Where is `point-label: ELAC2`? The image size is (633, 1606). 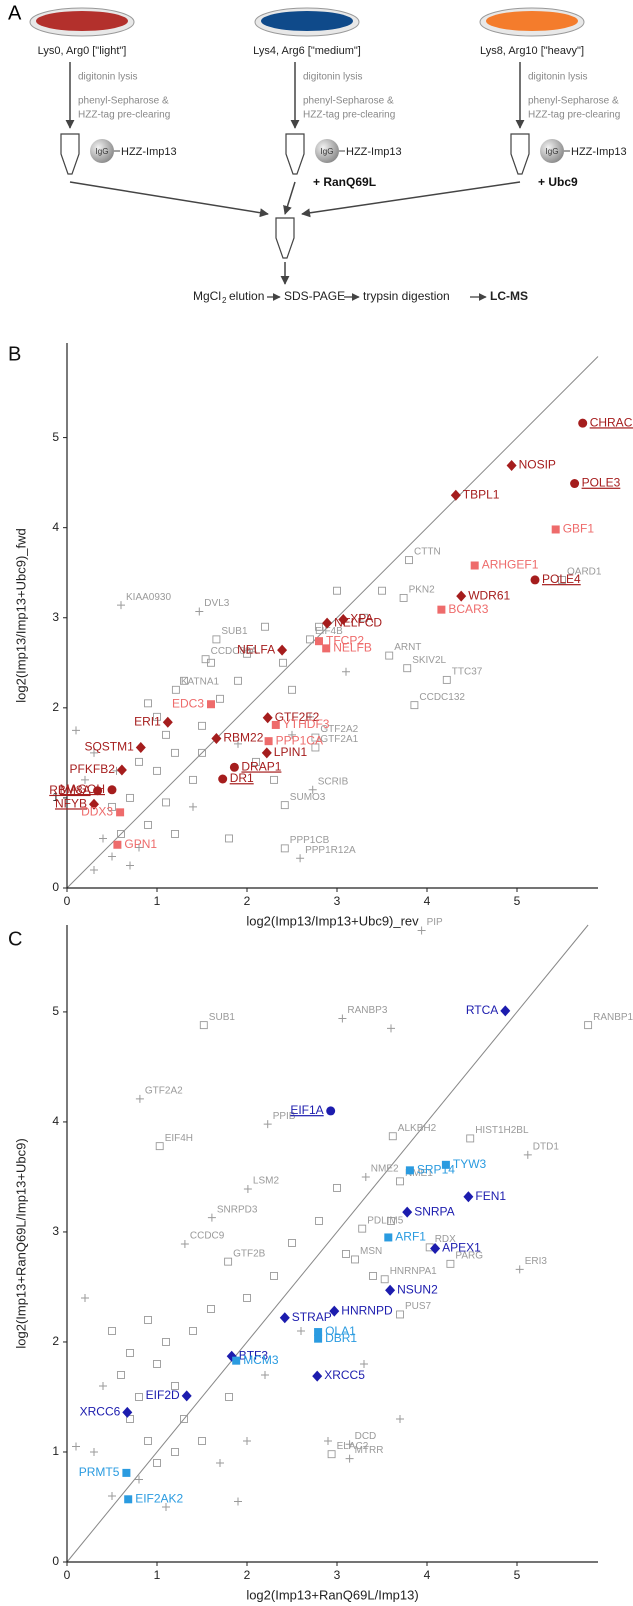 point-label: ELAC2 is located at coordinates (353, 1446).